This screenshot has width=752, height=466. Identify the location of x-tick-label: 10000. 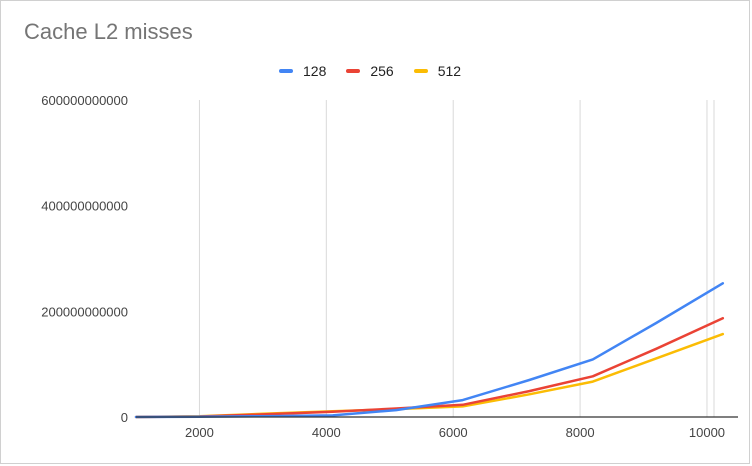
(707, 432).